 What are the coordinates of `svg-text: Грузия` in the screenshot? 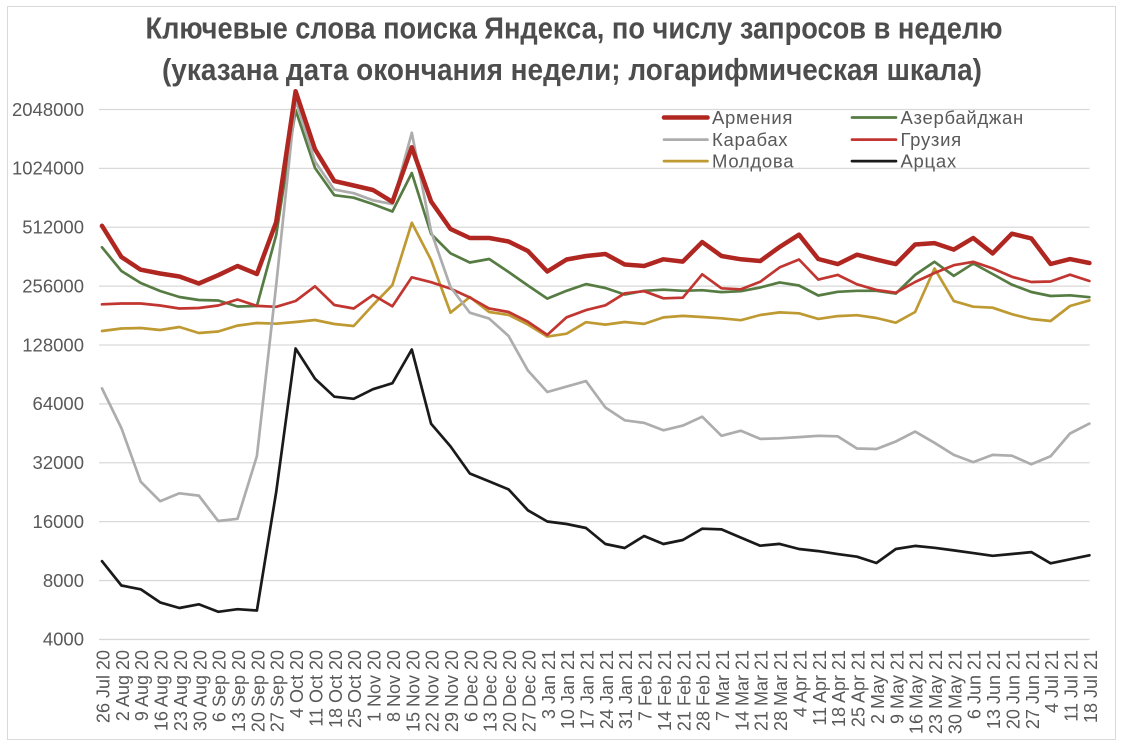 It's located at (931, 139).